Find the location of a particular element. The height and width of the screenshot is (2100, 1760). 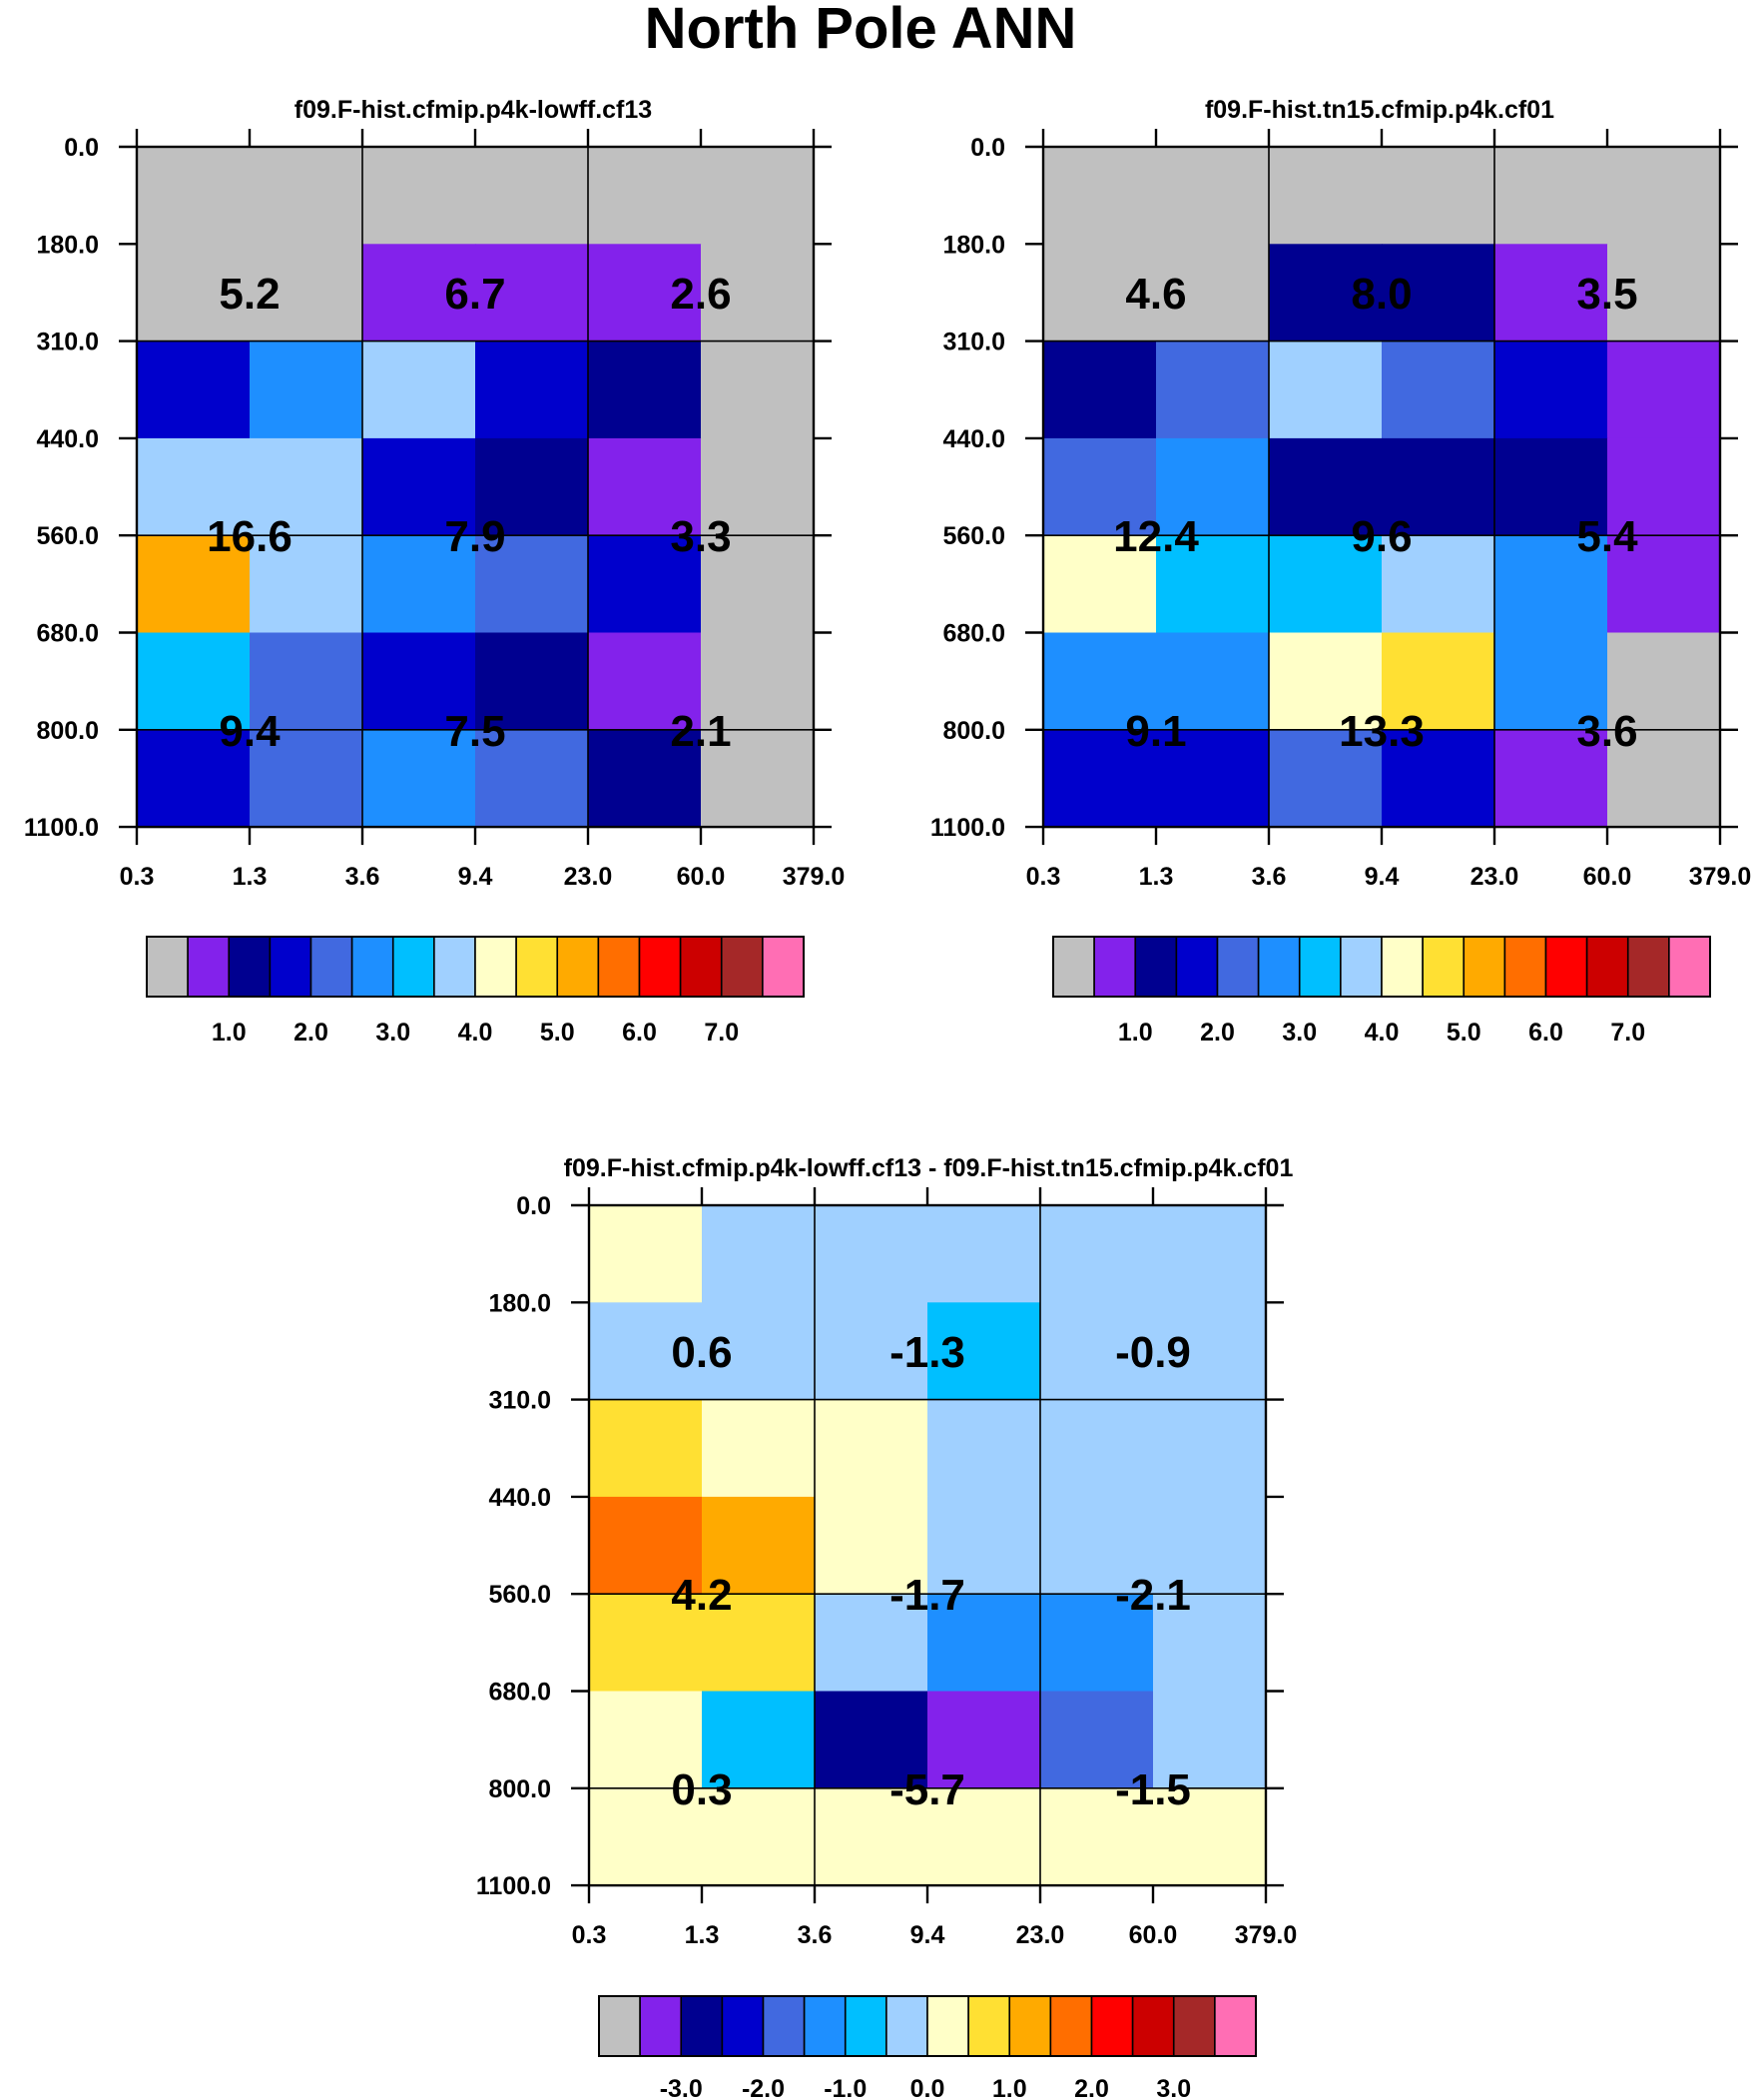

colorbar: 1.0 2.0 3.0 4.0 5.0 6.0 7.0 is located at coordinates (475, 991).